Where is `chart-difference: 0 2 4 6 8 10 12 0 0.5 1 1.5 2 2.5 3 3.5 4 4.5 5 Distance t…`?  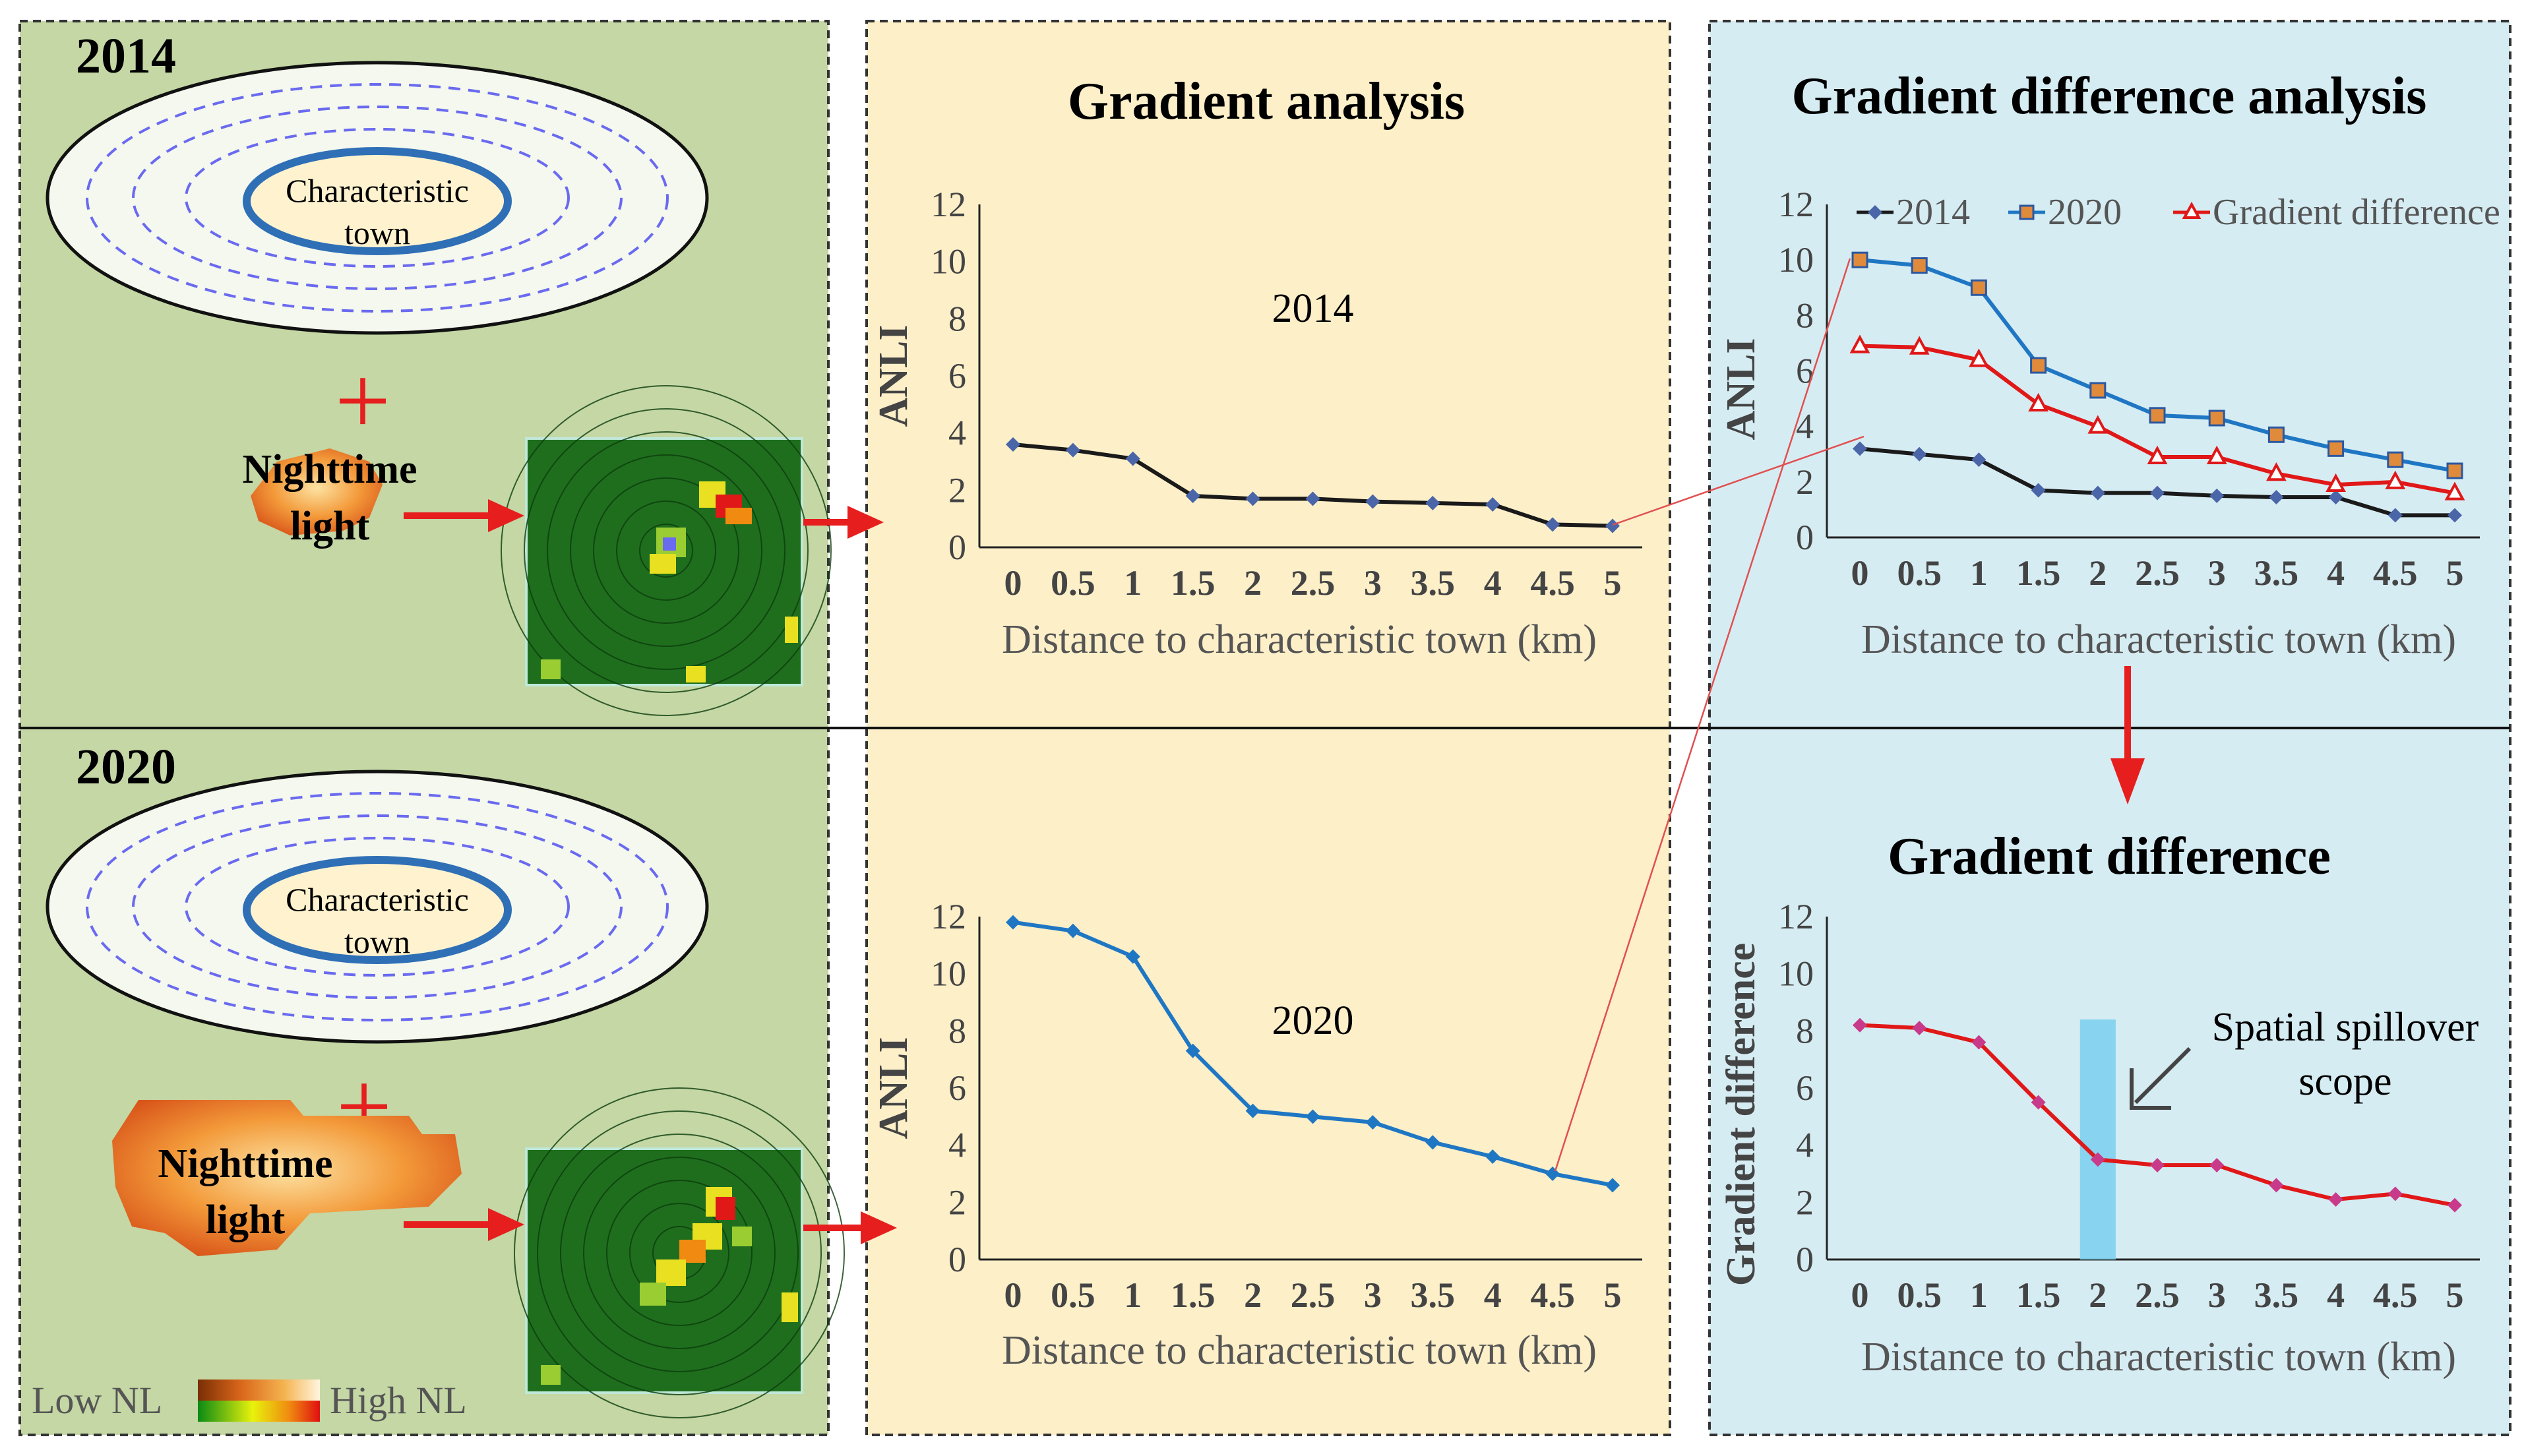
chart-difference: 0 2 4 6 8 10 12 0 0.5 1 1.5 2 2.5 3 3.5 4 4.5 5 Distance t… is located at coordinates (2100, 1138).